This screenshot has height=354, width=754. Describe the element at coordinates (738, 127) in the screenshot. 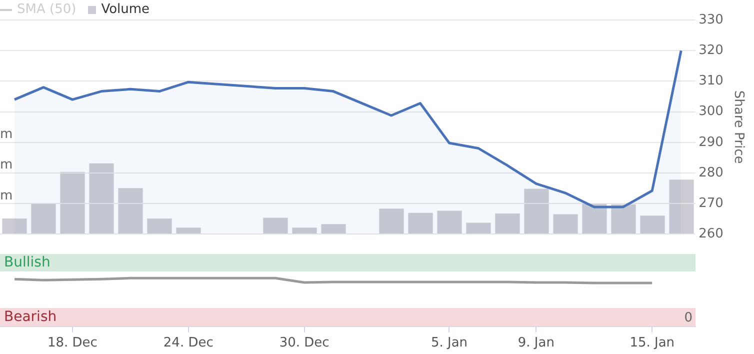

I see `y-axis-title: Share Price` at that location.